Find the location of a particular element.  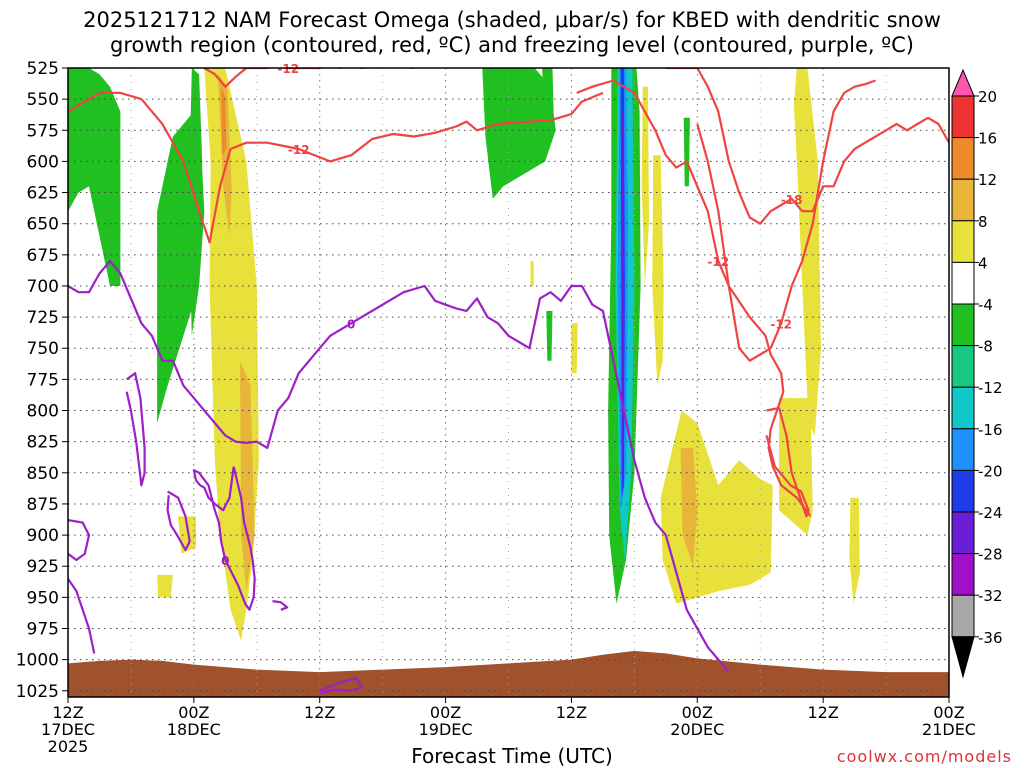

freezing-label-1: 0 is located at coordinates (225, 561).